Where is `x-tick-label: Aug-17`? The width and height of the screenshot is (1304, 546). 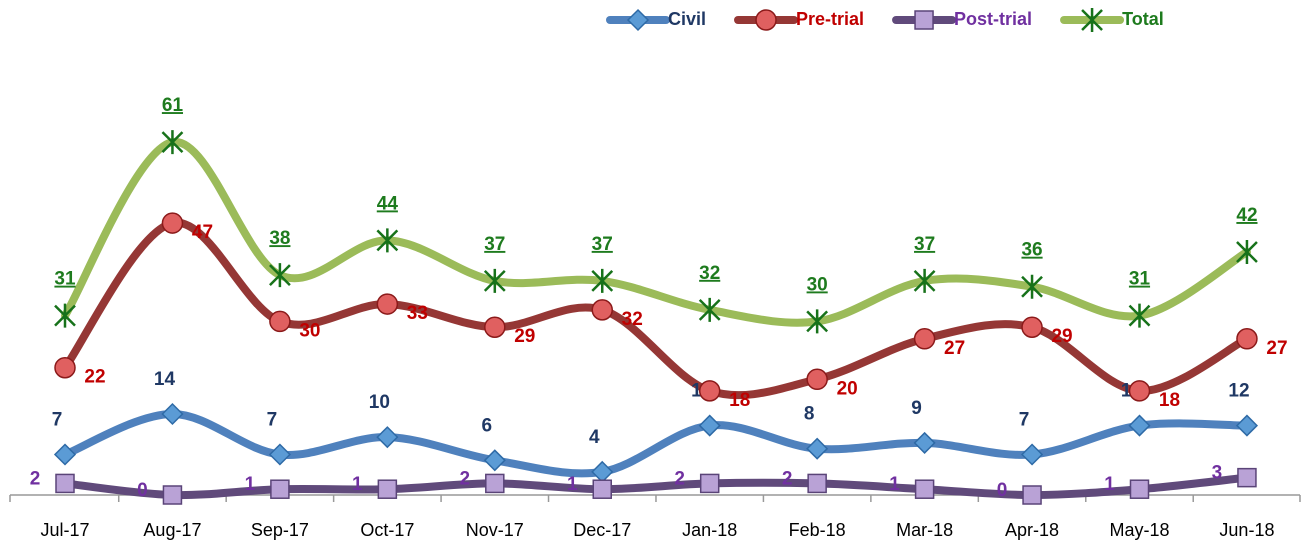 x-tick-label: Aug-17 is located at coordinates (172, 530).